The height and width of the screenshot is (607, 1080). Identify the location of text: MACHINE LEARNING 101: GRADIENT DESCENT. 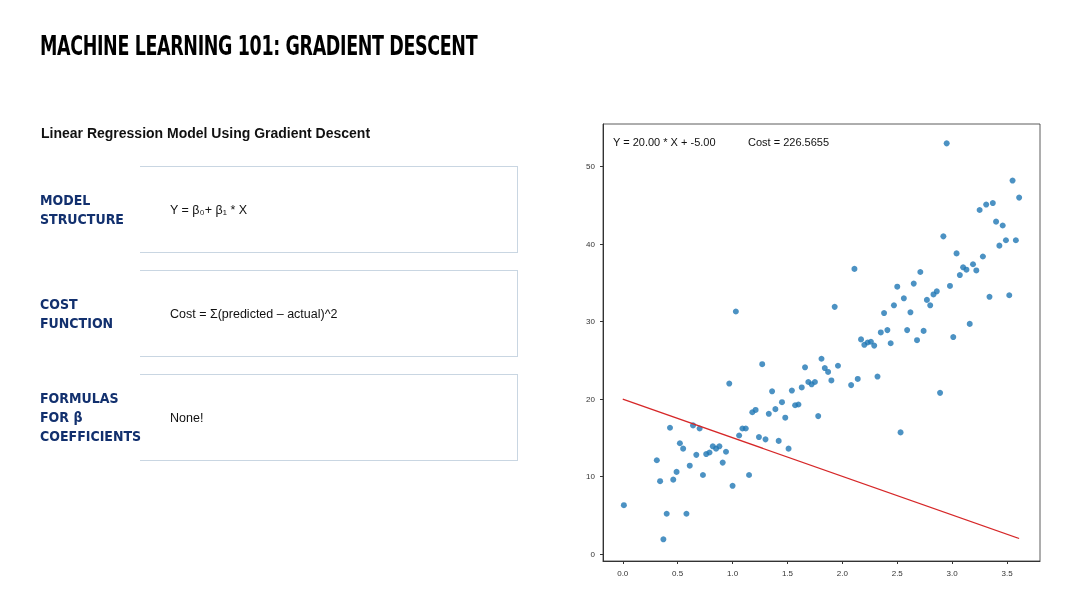
(259, 45).